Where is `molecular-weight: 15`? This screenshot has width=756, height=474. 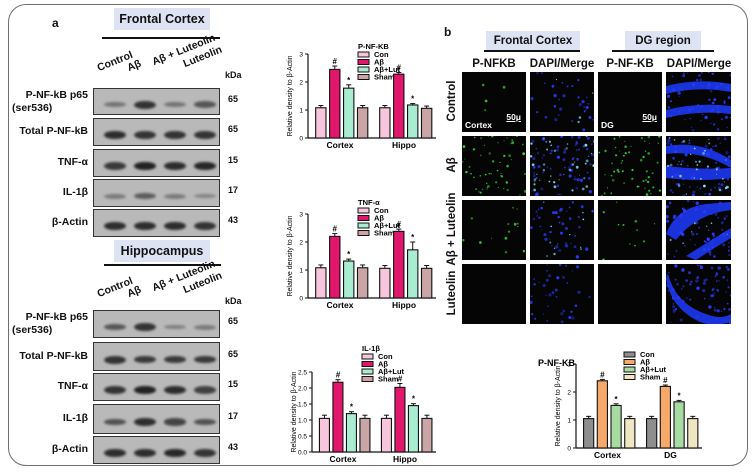
molecular-weight: 15 is located at coordinates (233, 160).